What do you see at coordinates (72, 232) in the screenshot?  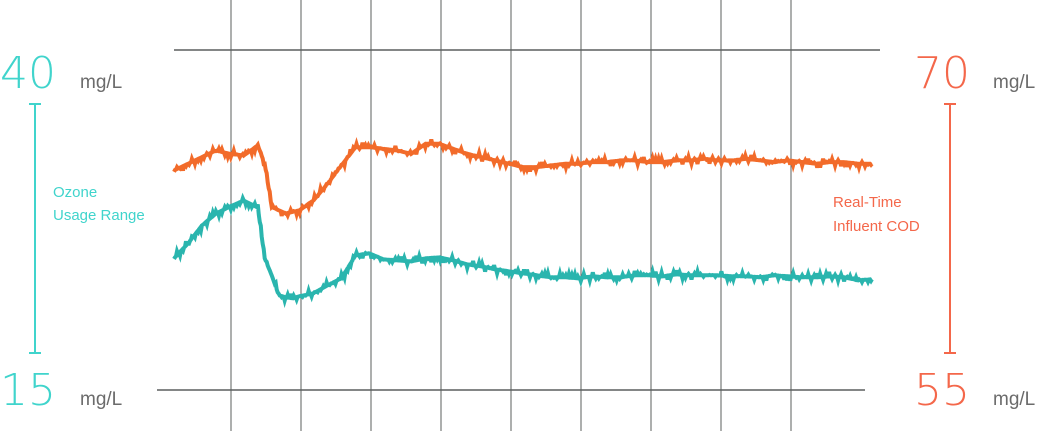 I see `left-axis: 40 mg/L Ozone Usage Range 15 mg/L` at bounding box center [72, 232].